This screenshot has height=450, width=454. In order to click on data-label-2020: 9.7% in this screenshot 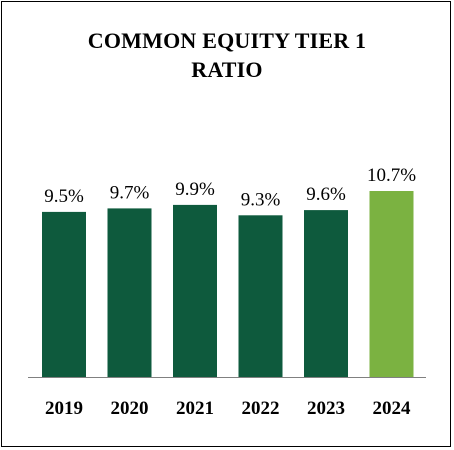, I will do `click(130, 192)`.